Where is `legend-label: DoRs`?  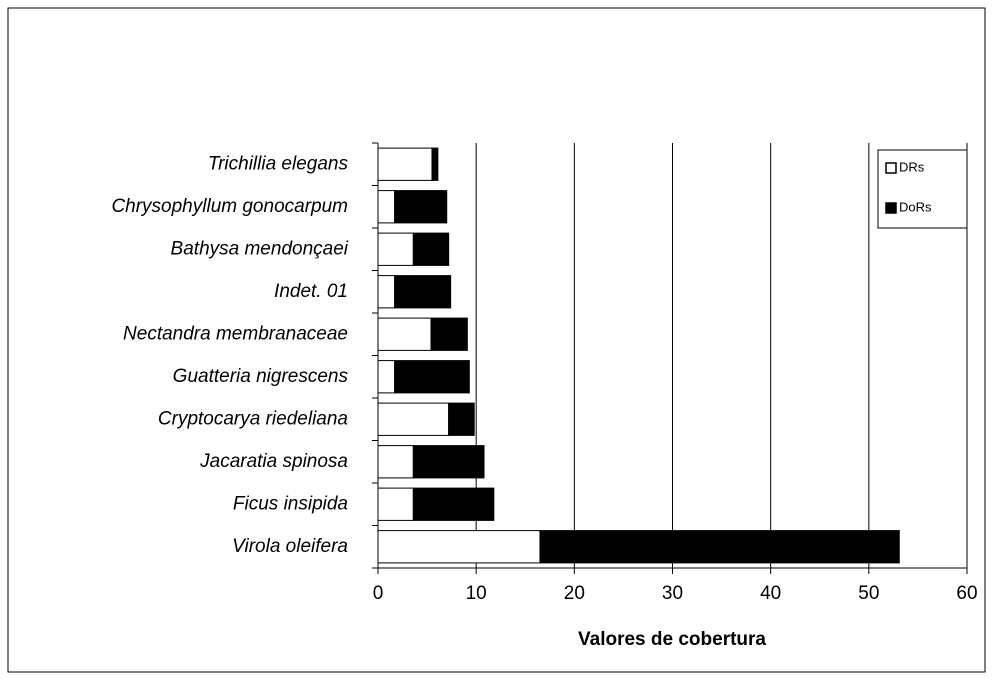 legend-label: DoRs is located at coordinates (915, 206).